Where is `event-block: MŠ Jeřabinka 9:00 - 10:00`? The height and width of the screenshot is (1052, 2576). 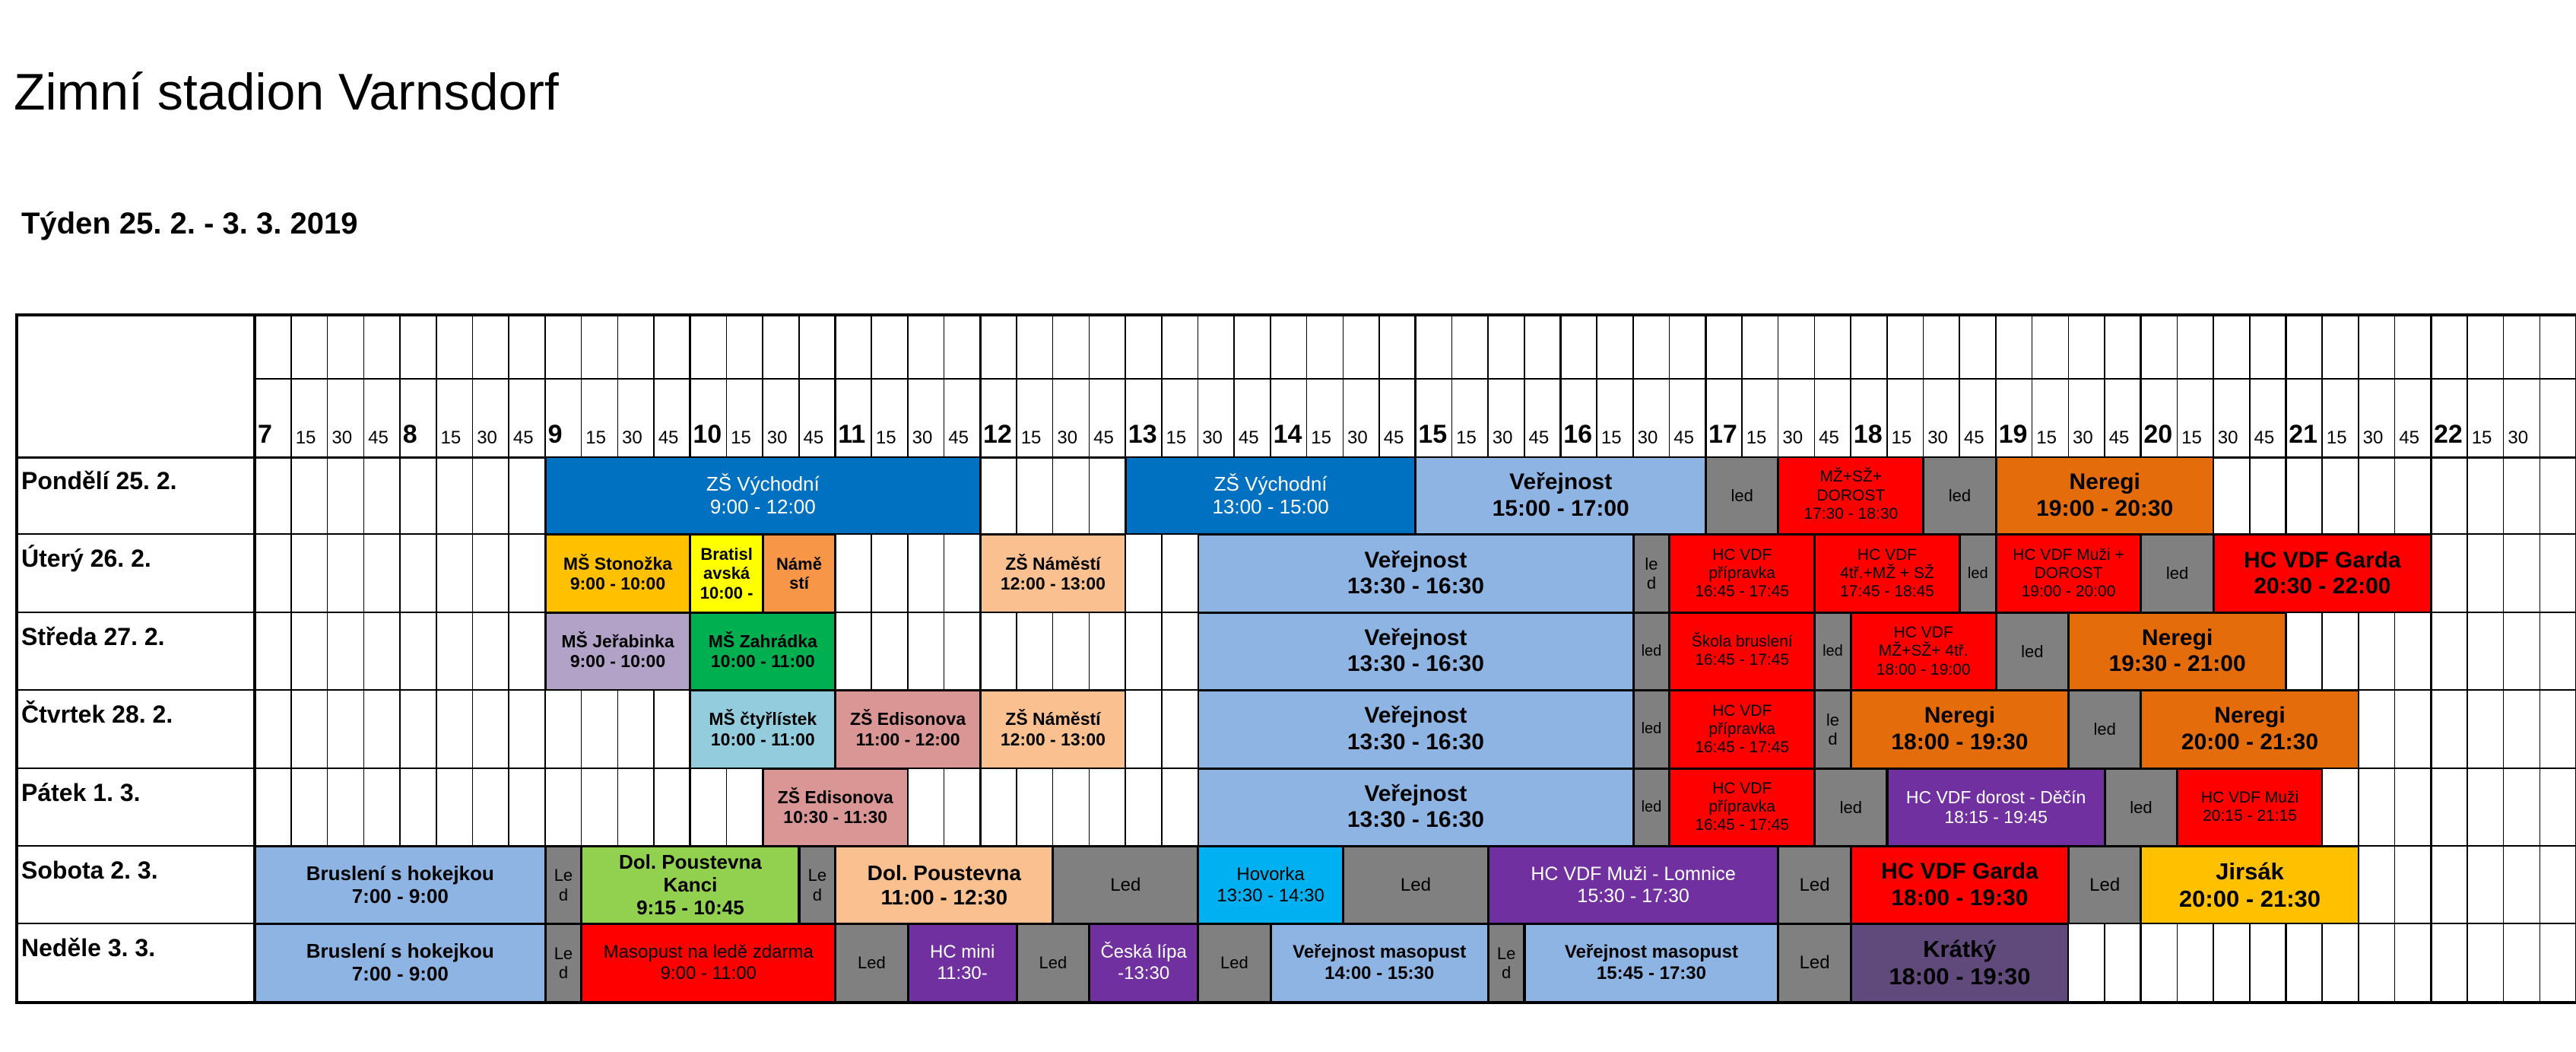
event-block: MŠ Jeřabinka 9:00 - 10:00 is located at coordinates (618, 651).